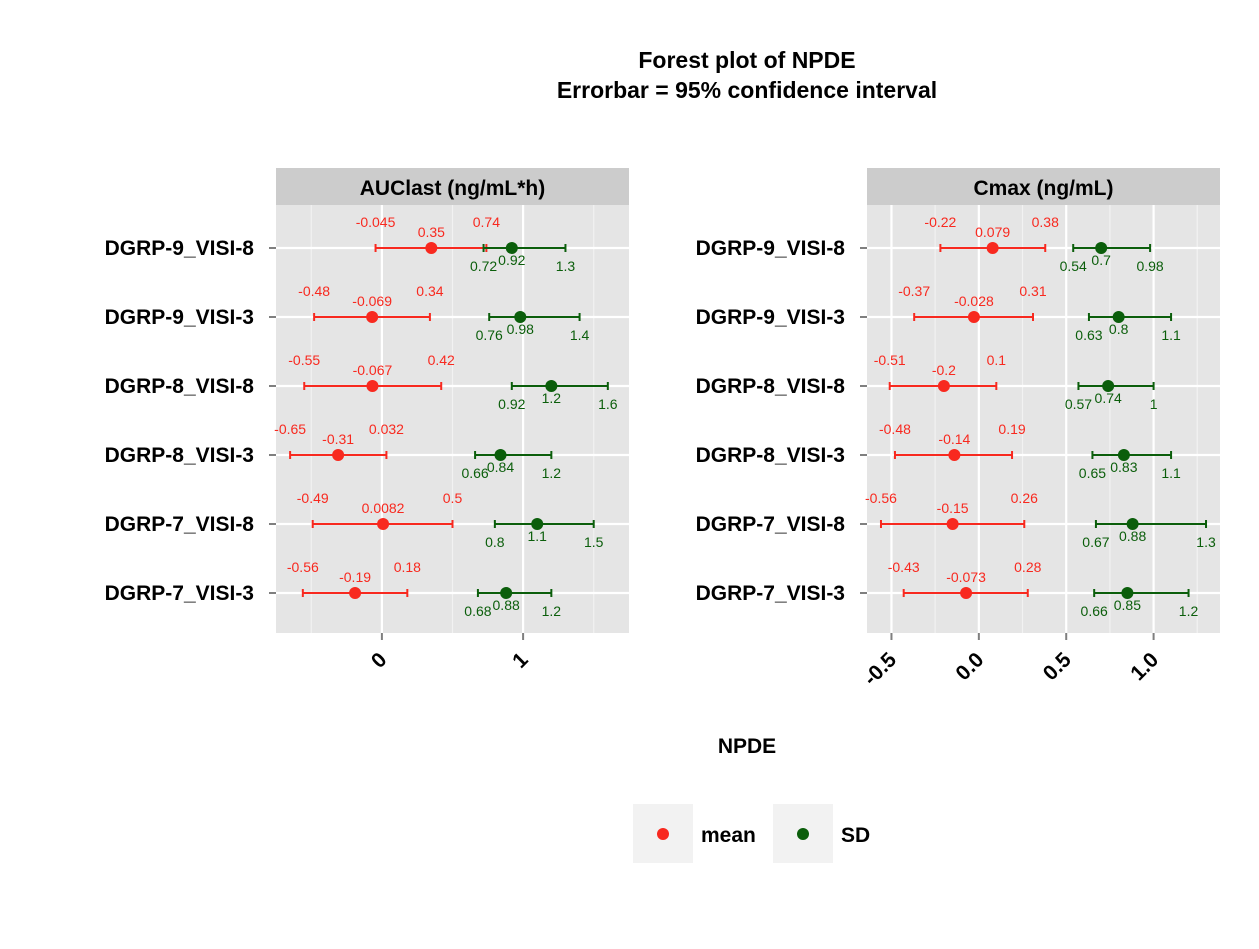 The image size is (1259, 949). Describe the element at coordinates (441, 360) in the screenshot. I see `upper-value-label: 0.42` at that location.